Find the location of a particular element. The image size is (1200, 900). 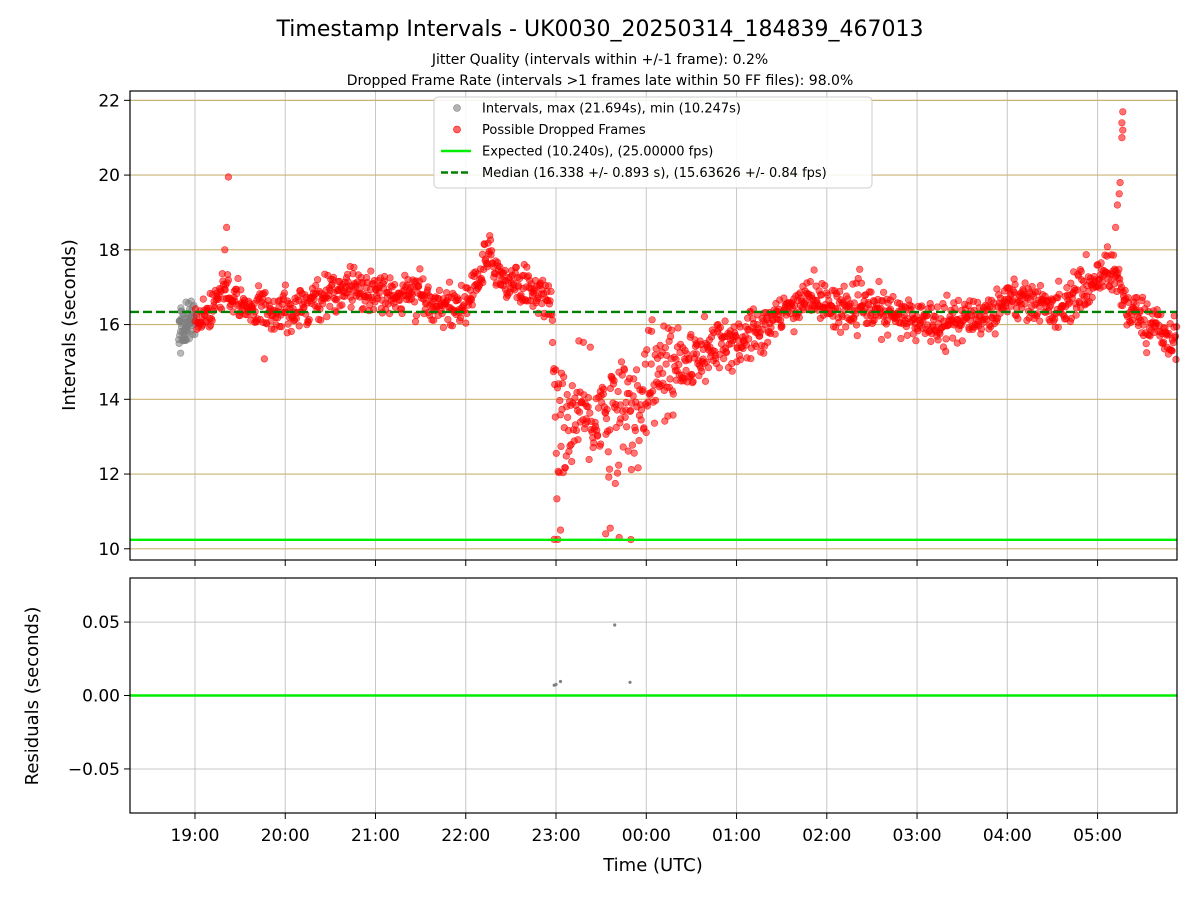

x-tick-label: 00:00 is located at coordinates (646, 836).